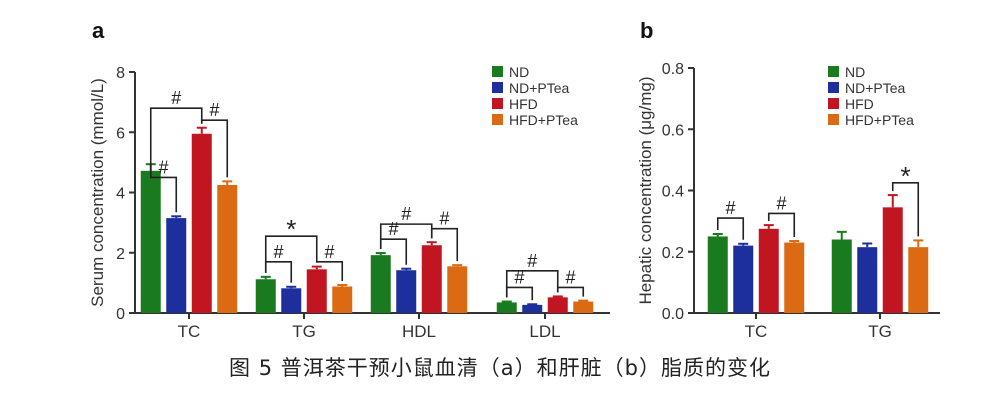 This screenshot has width=1000, height=408. Describe the element at coordinates (120, 314) in the screenshot. I see `y-tick-label: 0` at that location.